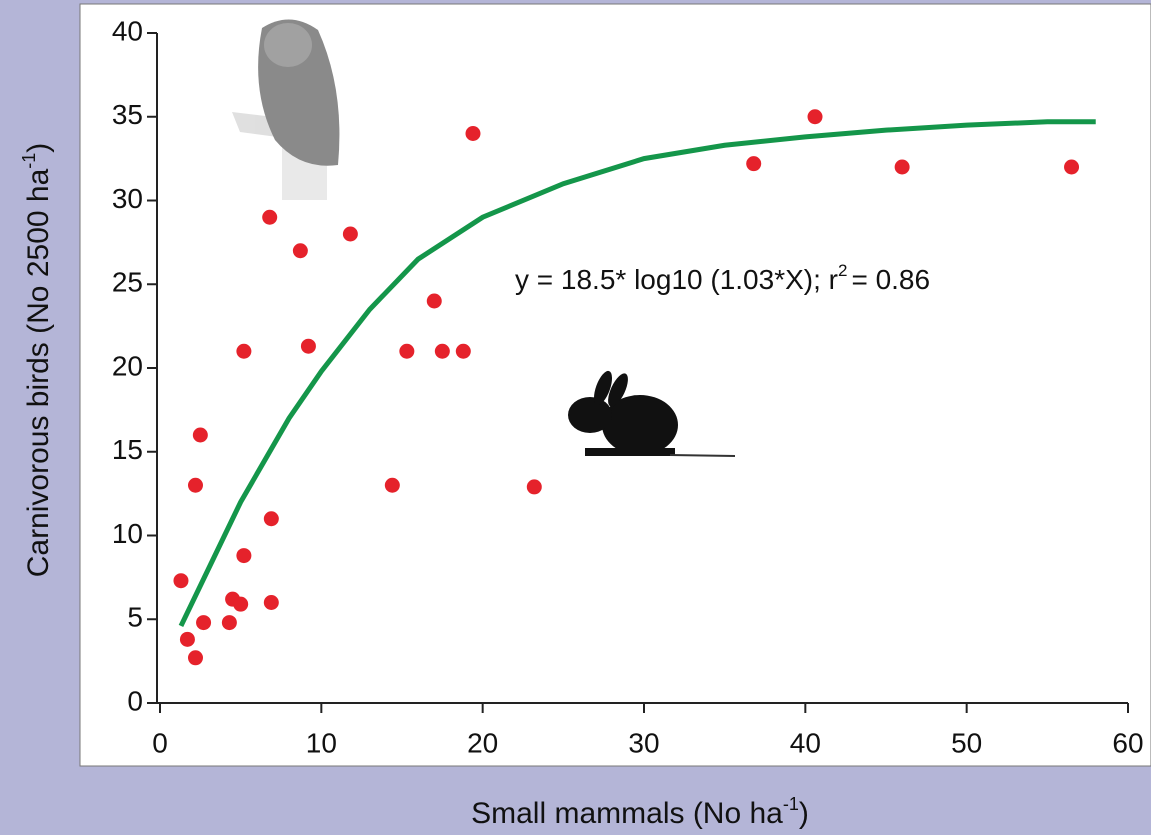 Image resolution: width=1151 pixels, height=835 pixels. Describe the element at coordinates (321, 742) in the screenshot. I see `x-tick-label: 10` at that location.